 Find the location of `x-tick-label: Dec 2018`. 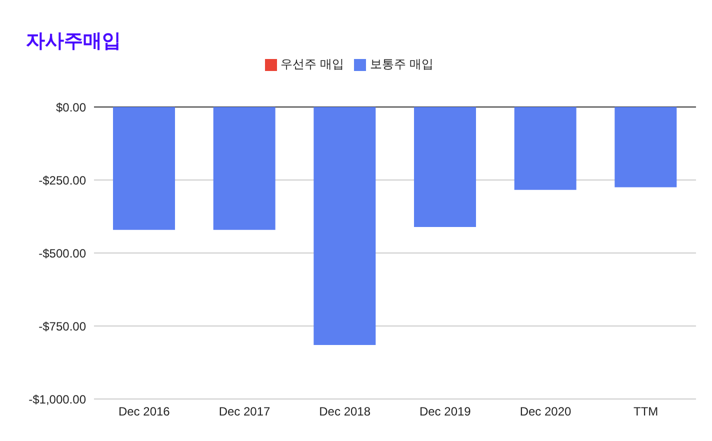

x-tick-label: Dec 2018 is located at coordinates (345, 411).